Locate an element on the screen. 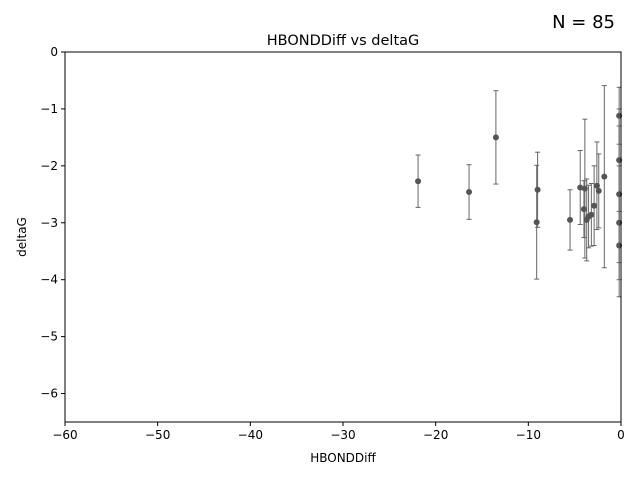 This screenshot has height=480, width=640. y-tick-label: −1 is located at coordinates (49, 109).